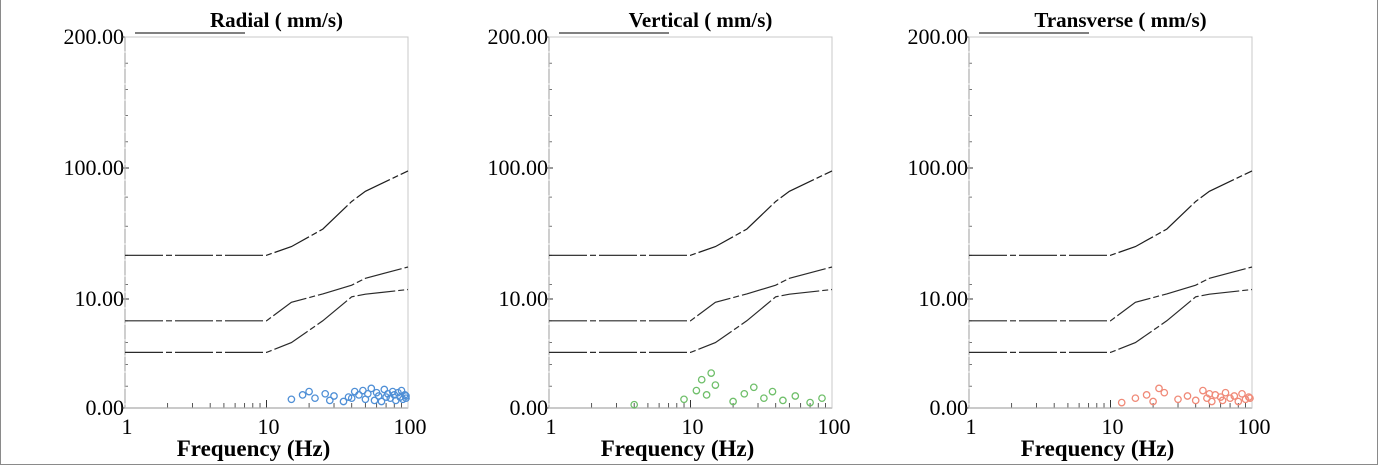 This screenshot has width=1378, height=466. I want to click on chart-title: Transverse ( mm/s), so click(1120, 20).